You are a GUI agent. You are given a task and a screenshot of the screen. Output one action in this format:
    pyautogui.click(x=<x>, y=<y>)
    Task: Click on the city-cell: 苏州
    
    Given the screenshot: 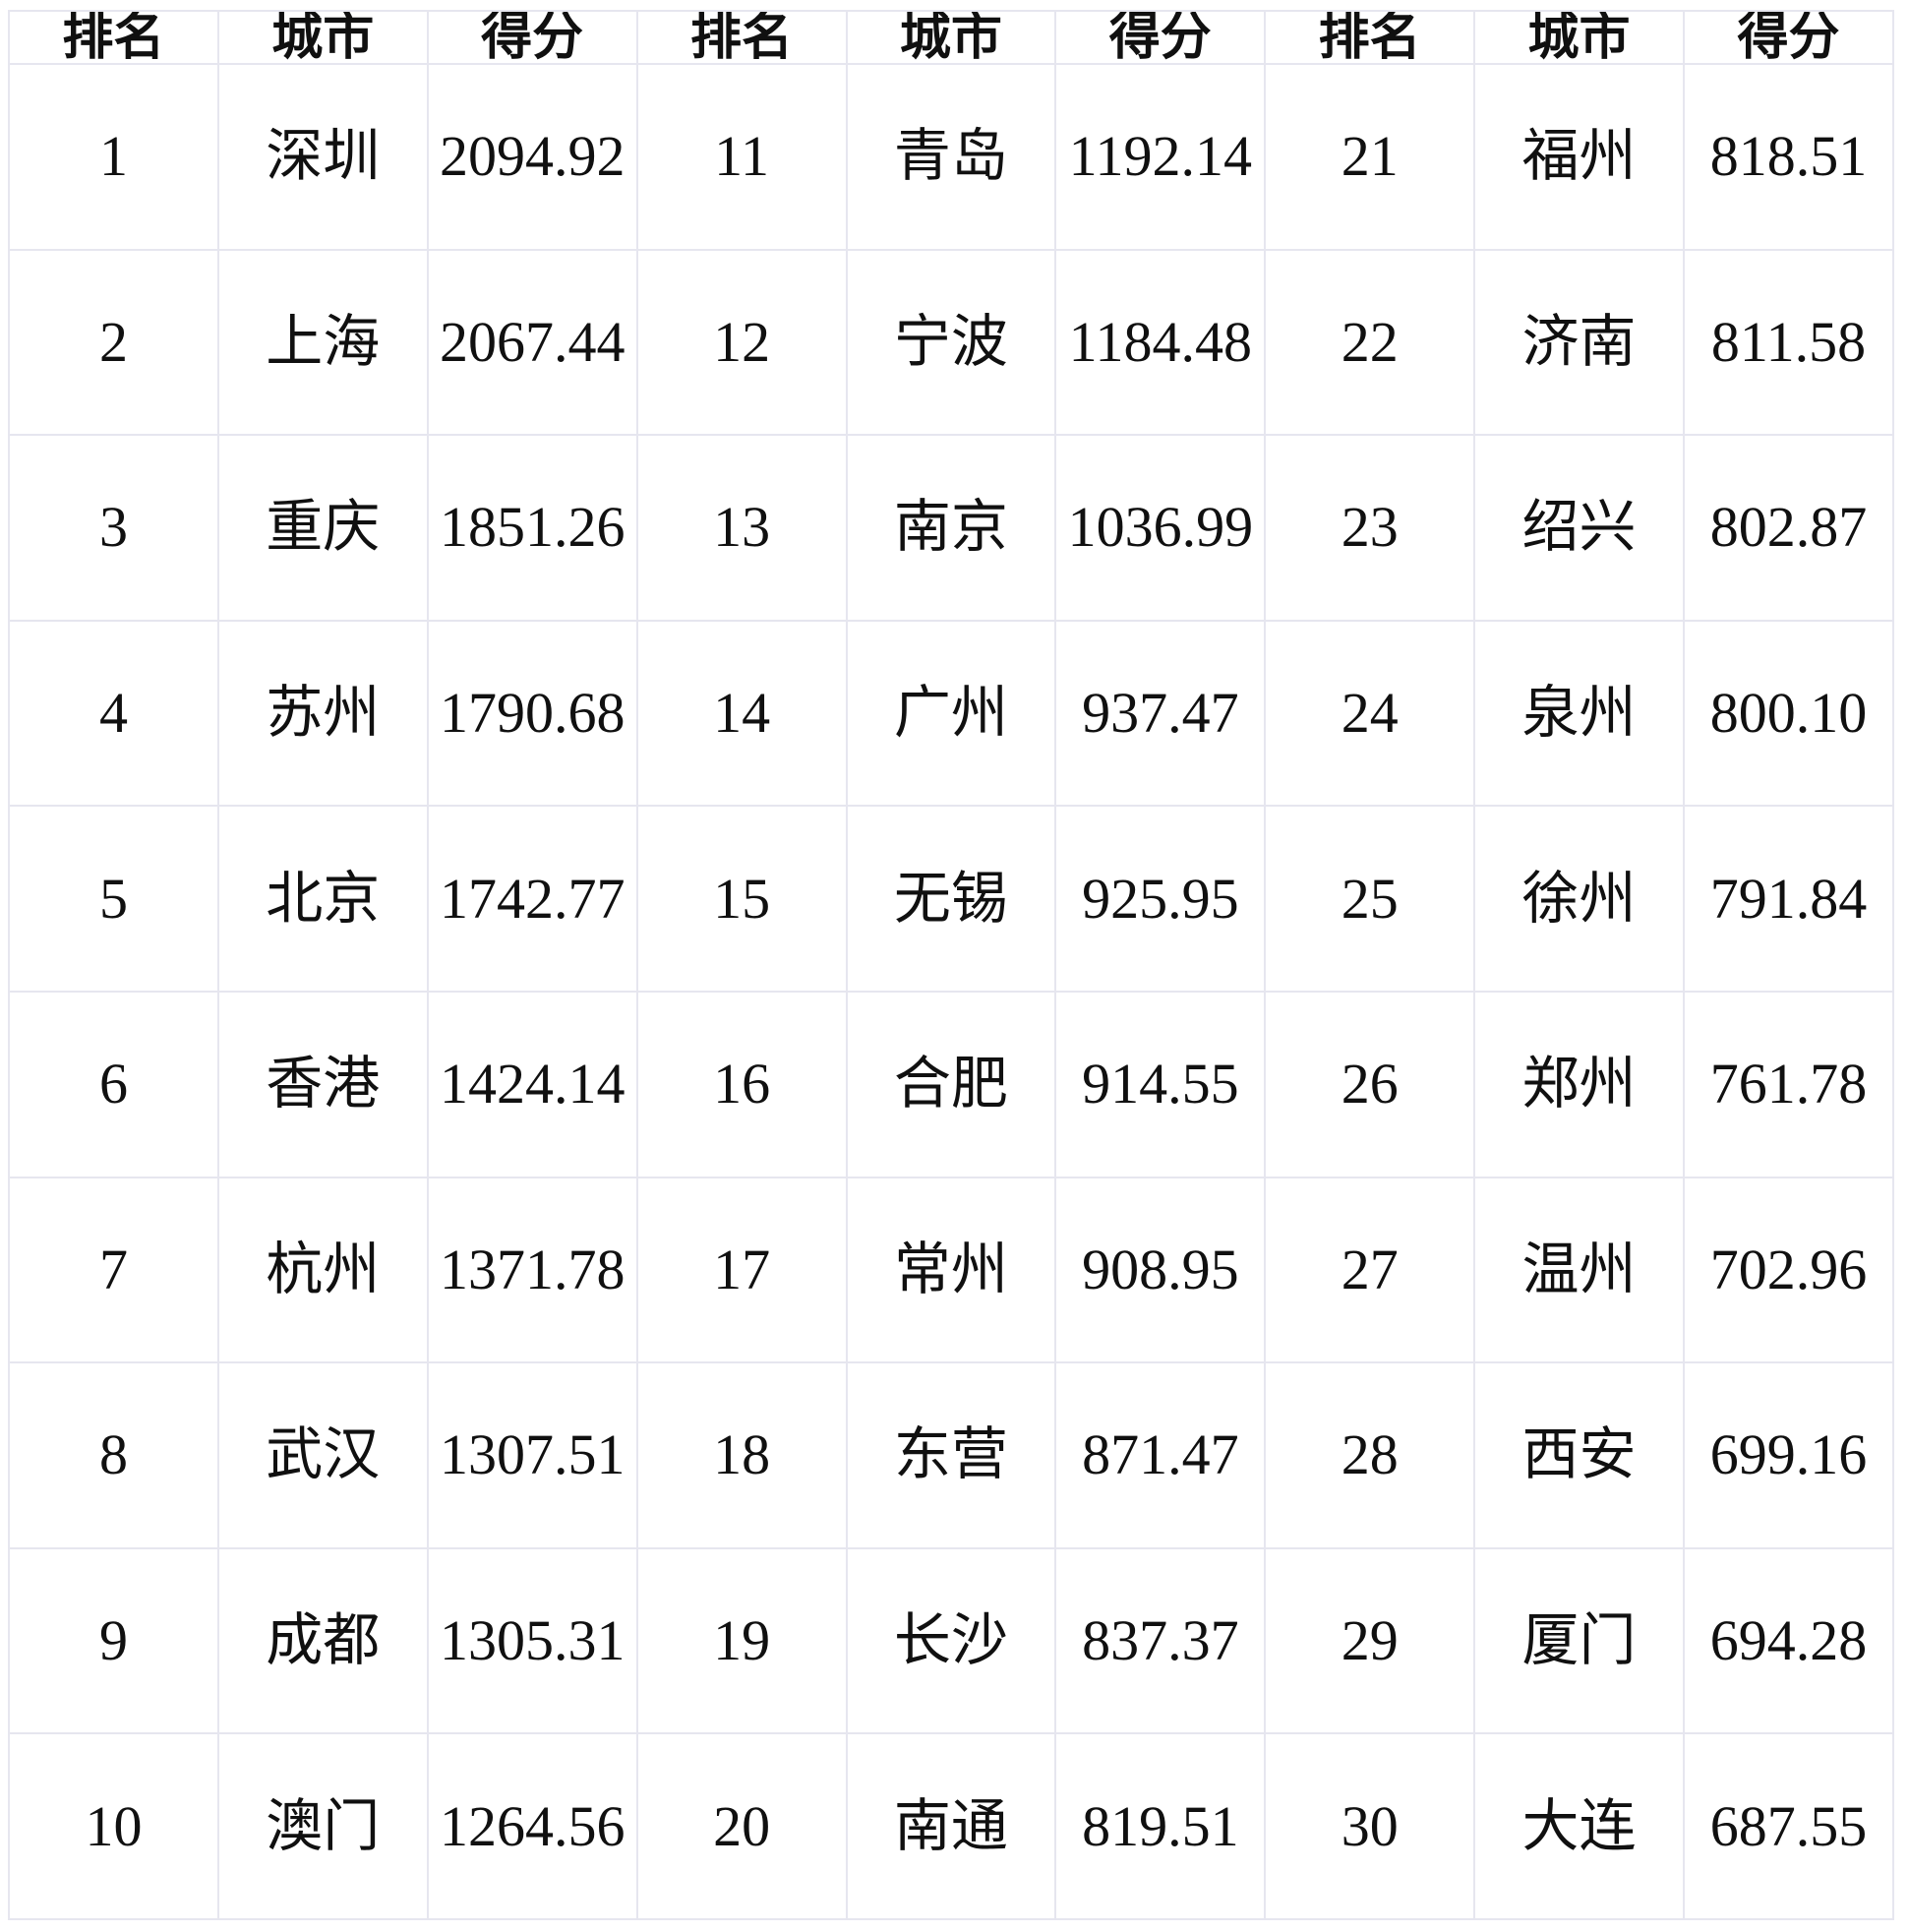 What is the action you would take?
    pyautogui.click(x=322, y=713)
    